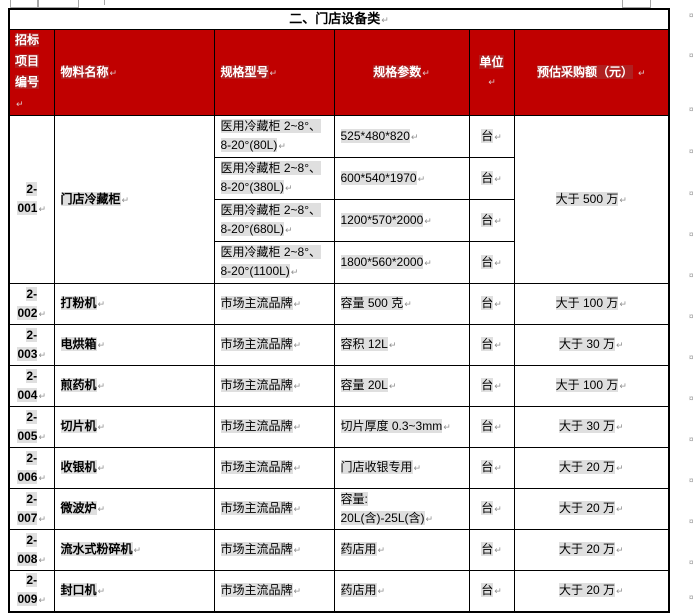 This screenshot has height=613, width=698. Describe the element at coordinates (27, 303) in the screenshot. I see `bid-item-id-field: 2- 002` at that location.